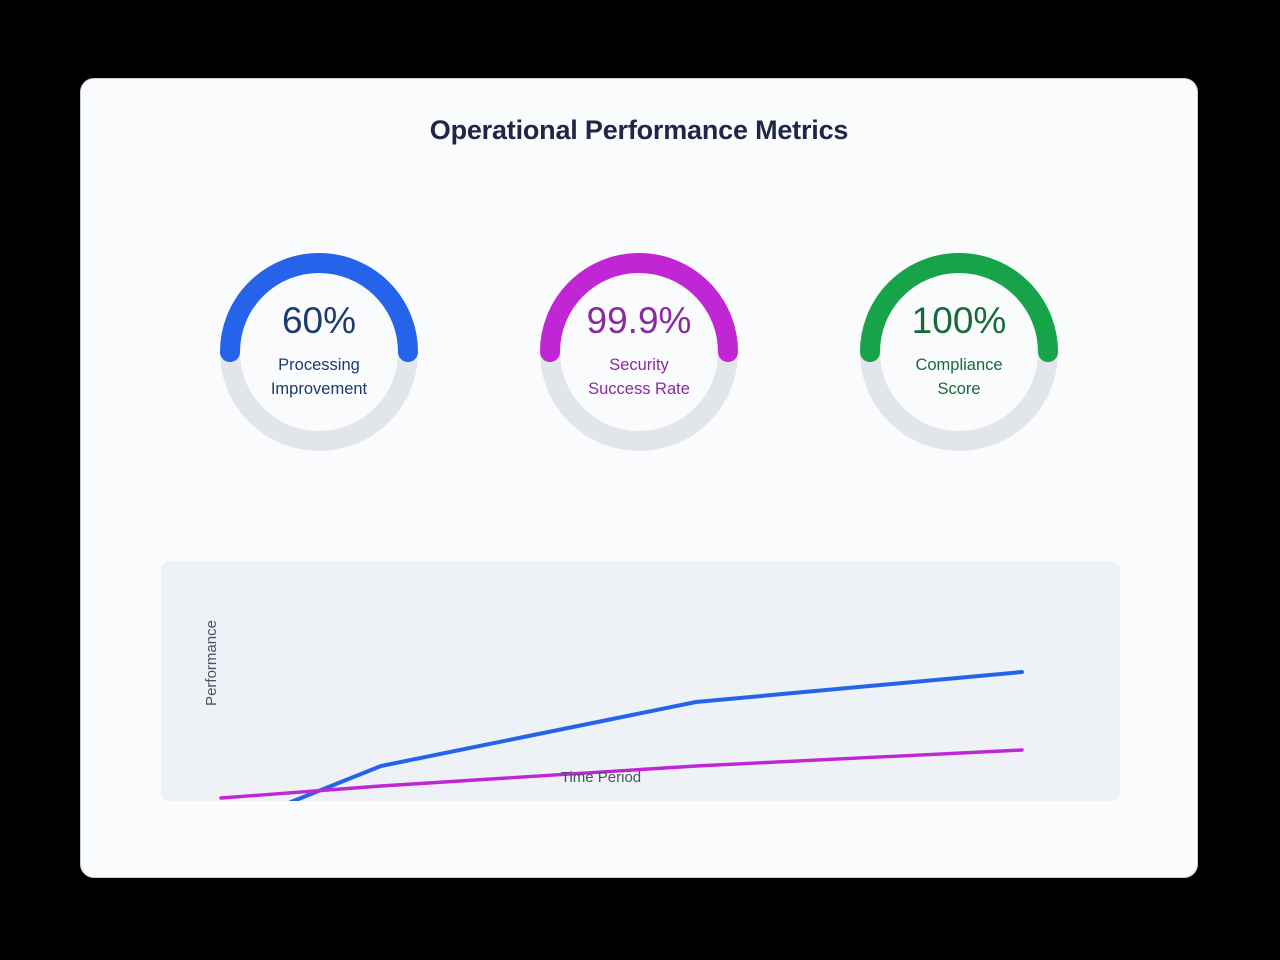  I want to click on gauge-compliance-score: 100% Compliance Score, so click(959, 352).